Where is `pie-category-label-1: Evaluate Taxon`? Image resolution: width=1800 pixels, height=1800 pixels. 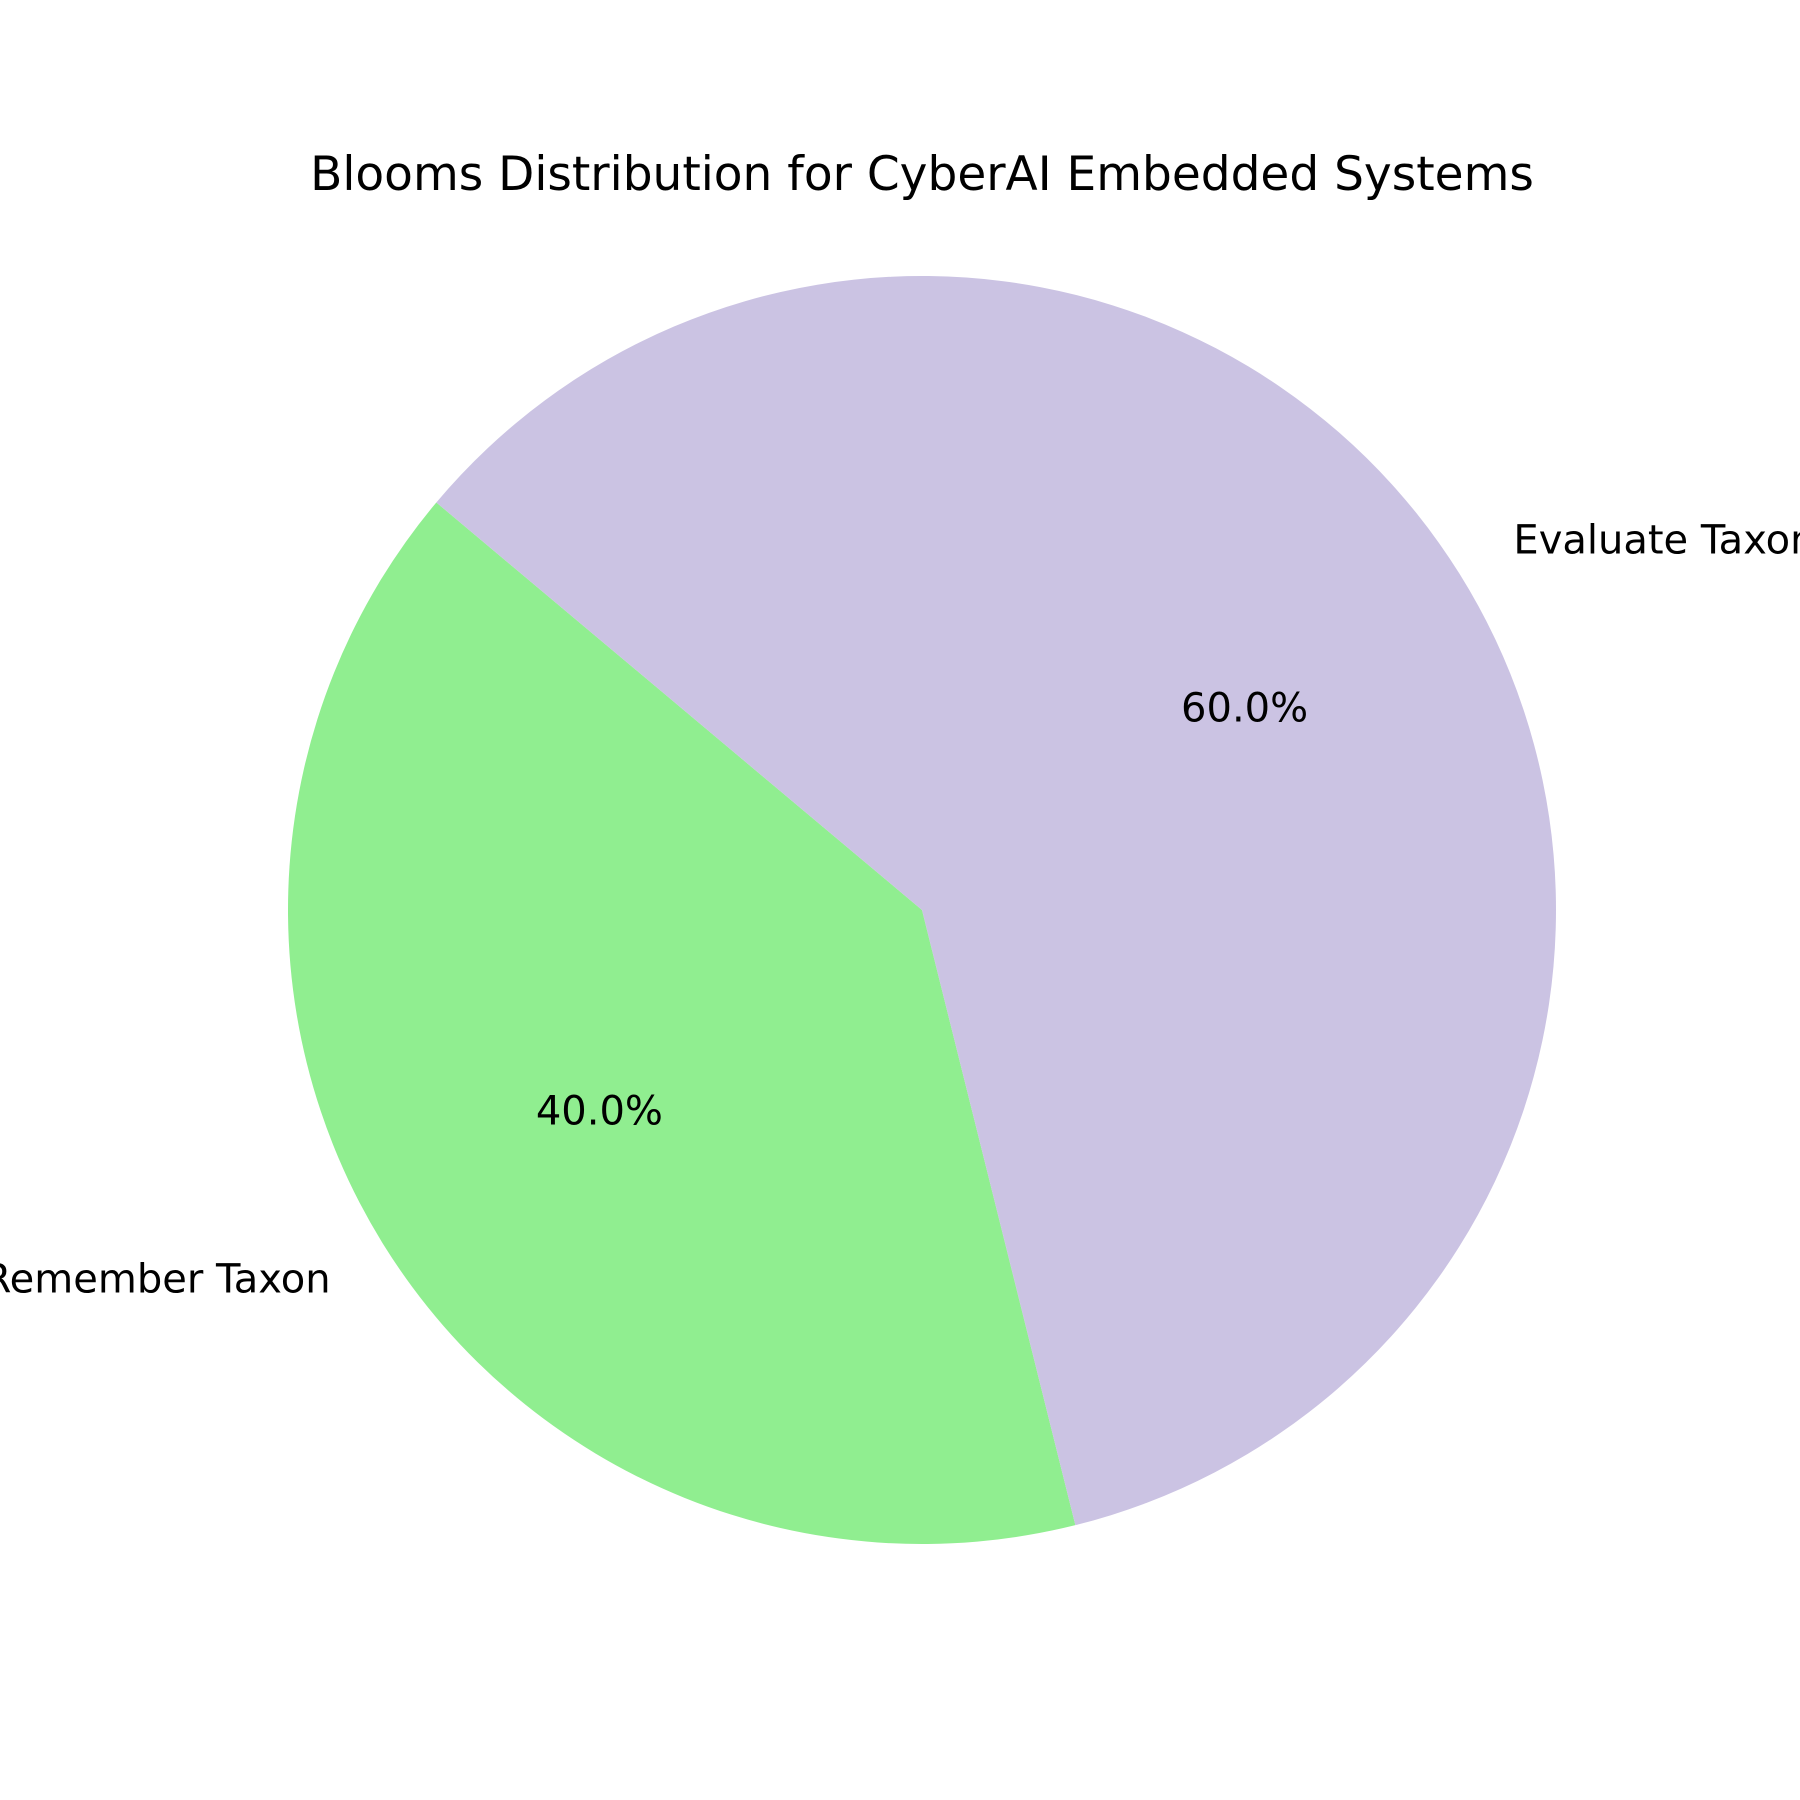 pie-category-label-1: Evaluate Taxon is located at coordinates (1656, 540).